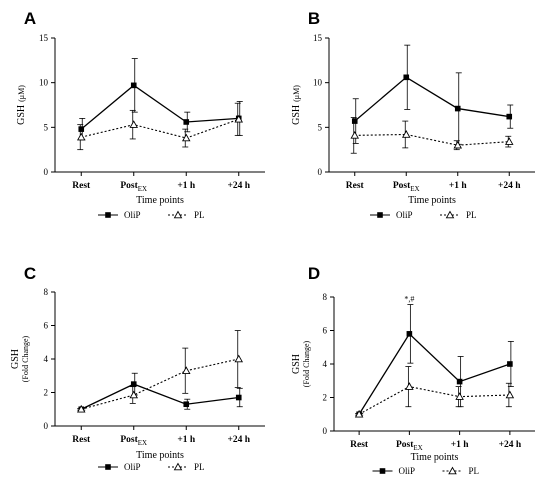 The image size is (550, 480). I want to click on y-tick-label: 15, so click(44, 38).